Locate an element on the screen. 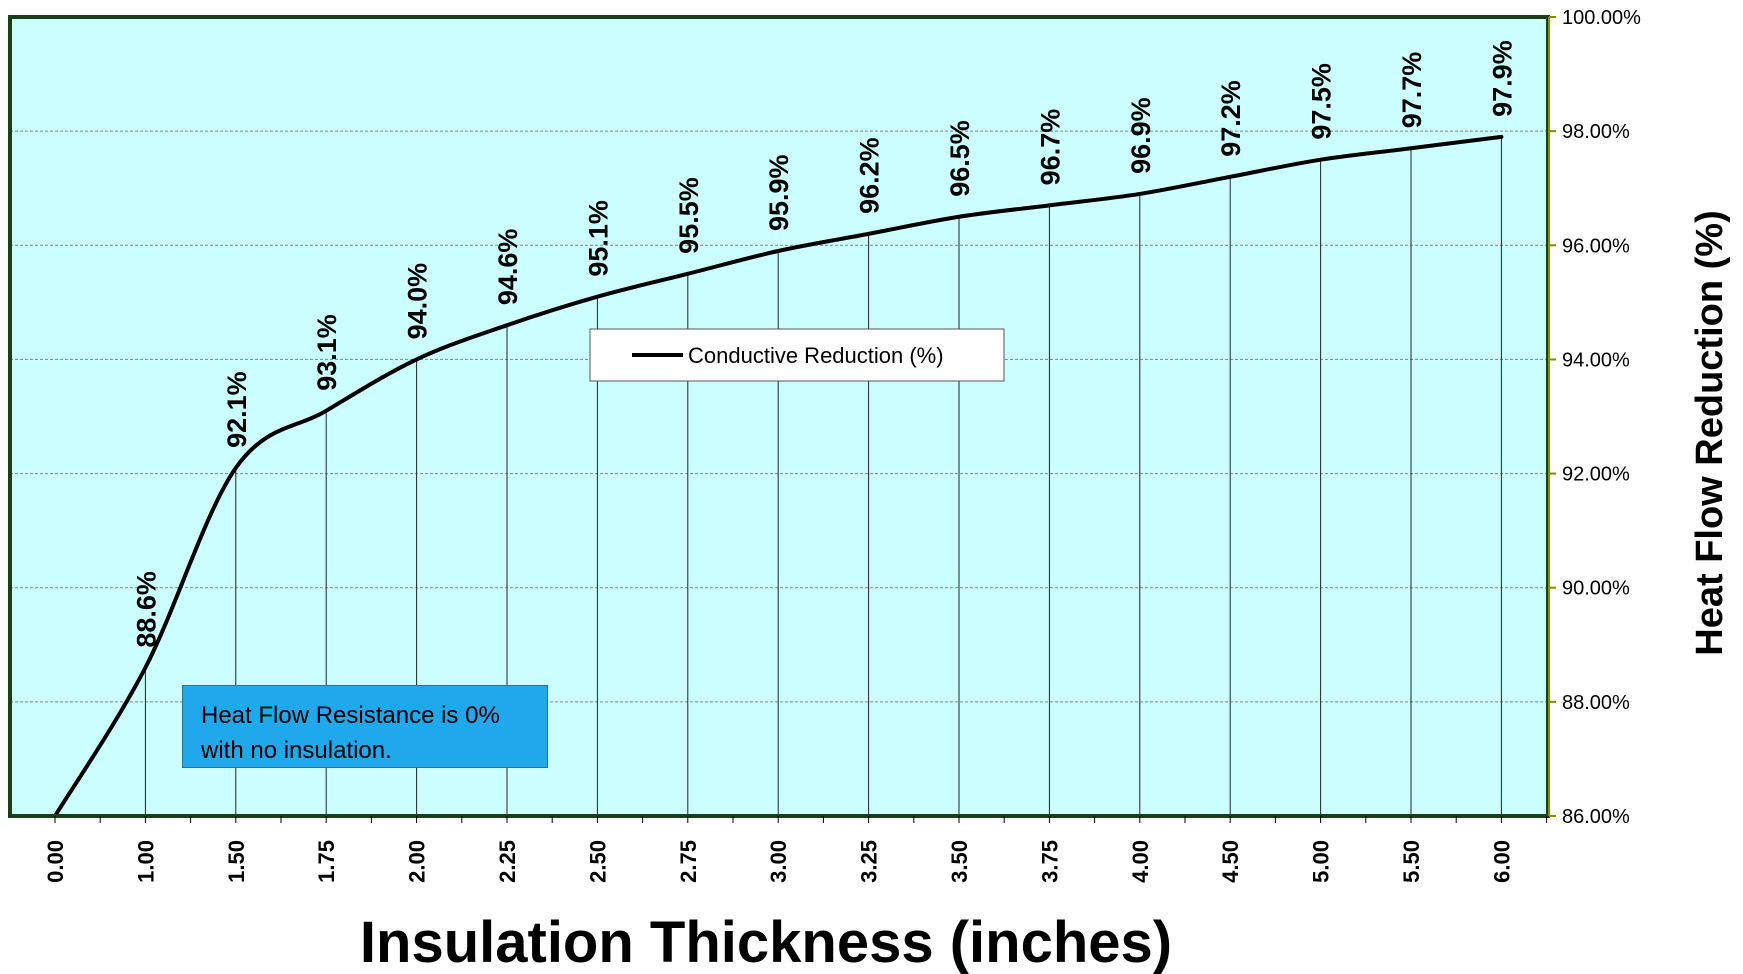  x-tick-label: 2.50 is located at coordinates (597, 861).